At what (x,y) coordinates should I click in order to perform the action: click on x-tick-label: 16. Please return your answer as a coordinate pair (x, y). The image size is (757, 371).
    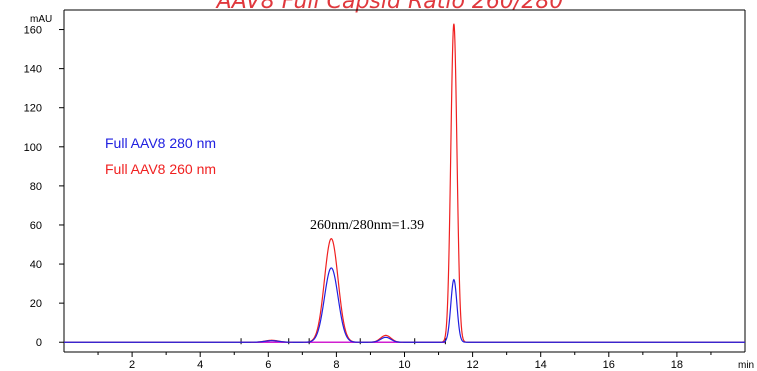
    Looking at the image, I should click on (609, 365).